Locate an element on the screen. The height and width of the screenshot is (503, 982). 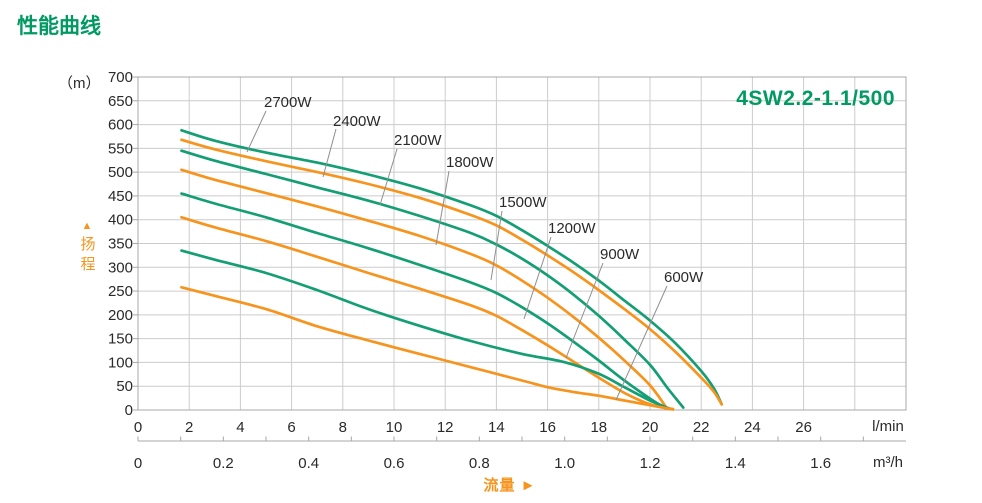
y-tick-label: 250 is located at coordinates (120, 291).